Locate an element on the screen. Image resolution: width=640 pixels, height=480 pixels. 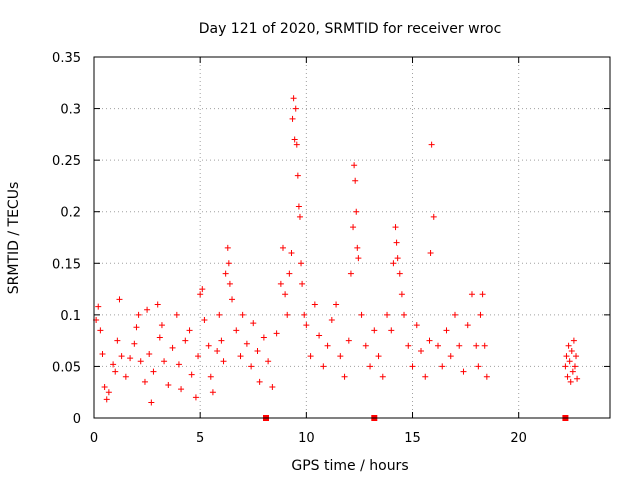
y-tick-label: 0.1 is located at coordinates (70, 316).